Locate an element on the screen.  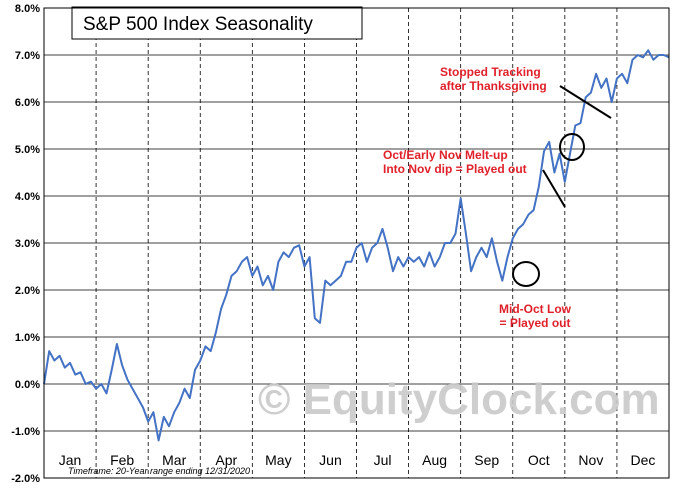
x-tick-label: Oct is located at coordinates (539, 460).